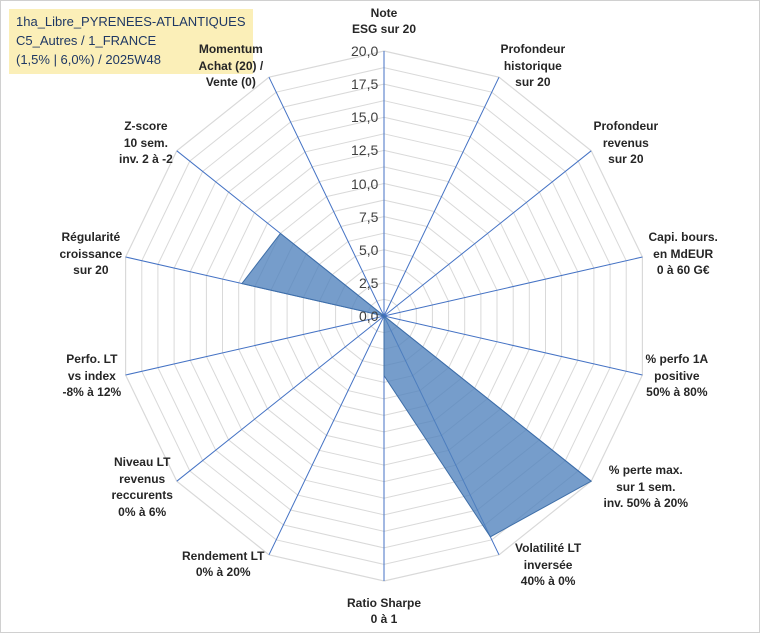 The height and width of the screenshot is (633, 760). Describe the element at coordinates (89, 59) in the screenshot. I see `title-line-3: (1,5% | 6,0%) / 2025W48` at that location.